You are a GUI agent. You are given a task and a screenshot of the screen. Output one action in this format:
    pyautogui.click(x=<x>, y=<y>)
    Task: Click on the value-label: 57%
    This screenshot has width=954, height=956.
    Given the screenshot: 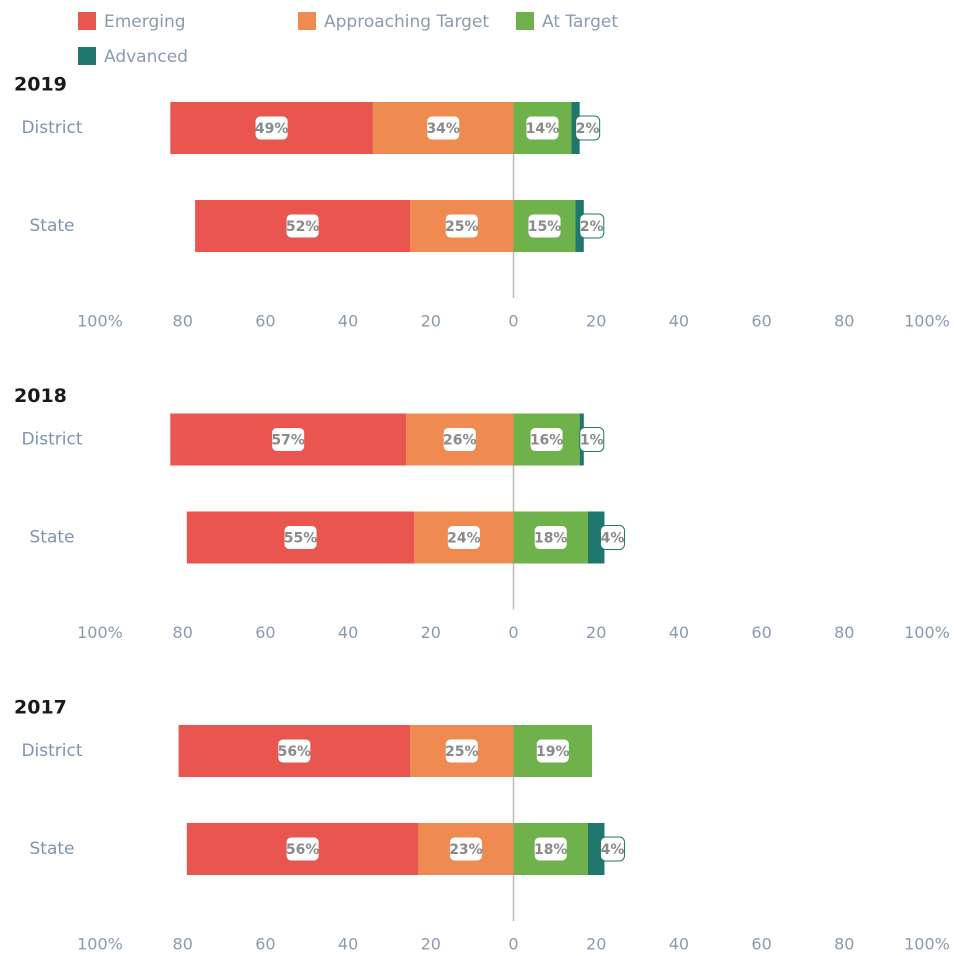 What is the action you would take?
    pyautogui.click(x=288, y=441)
    